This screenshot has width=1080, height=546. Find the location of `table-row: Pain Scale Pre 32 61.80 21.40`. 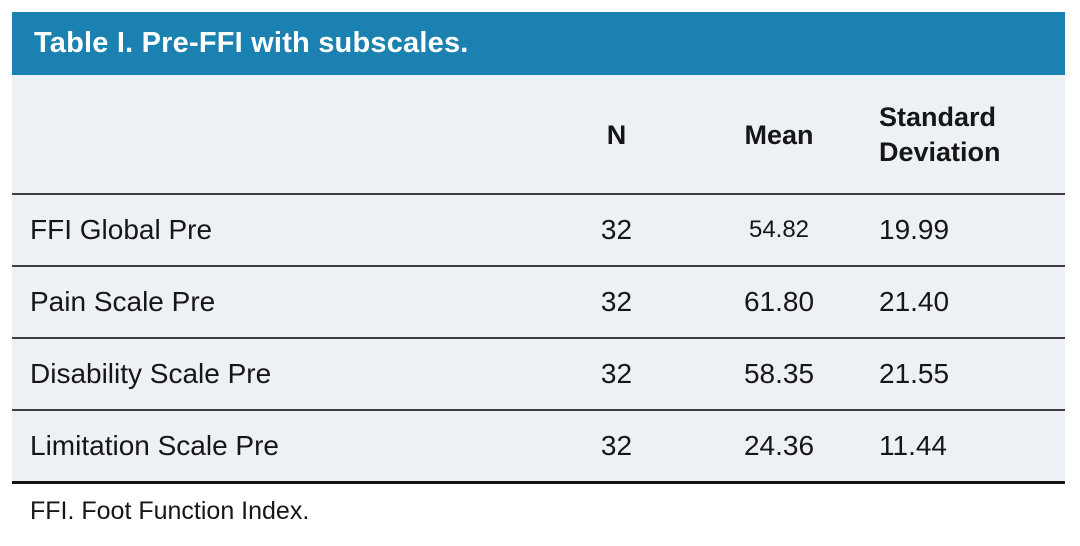

table-row: Pain Scale Pre 32 61.80 21.40 is located at coordinates (538, 302).